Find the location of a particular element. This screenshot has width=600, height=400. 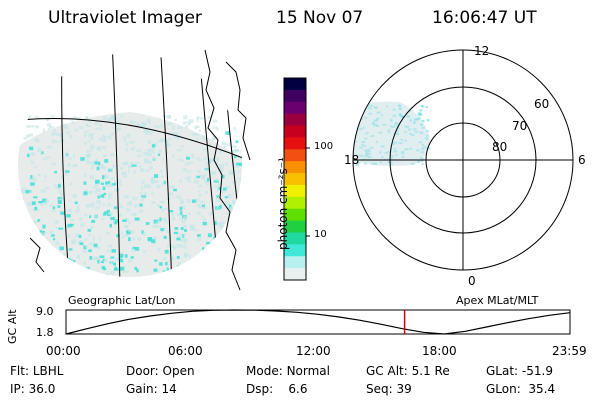

colorbar-band is located at coordinates (295, 84).